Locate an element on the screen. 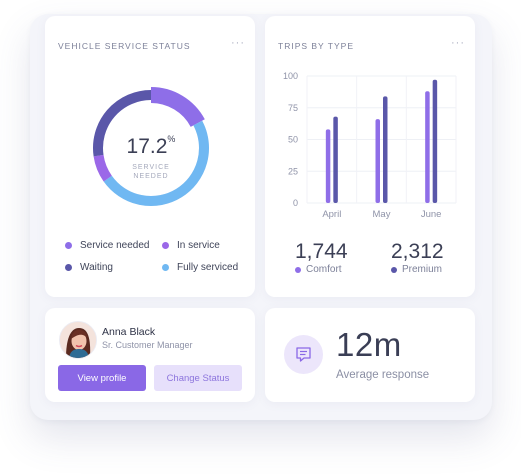 The width and height of the screenshot is (521, 475). donut-percent: 17.2 is located at coordinates (147, 146).